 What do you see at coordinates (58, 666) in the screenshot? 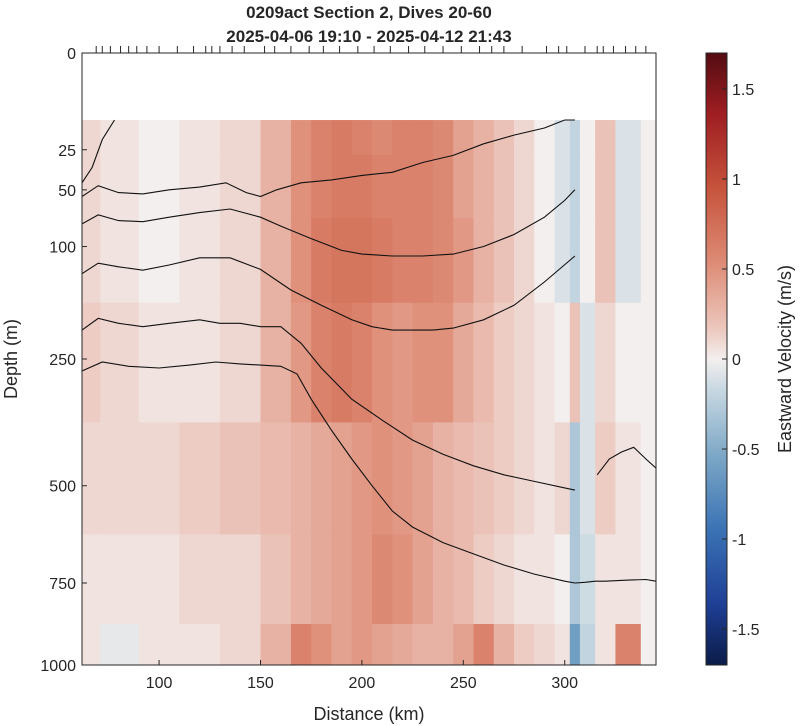
I see `y-tick-label: 1000` at bounding box center [58, 666].